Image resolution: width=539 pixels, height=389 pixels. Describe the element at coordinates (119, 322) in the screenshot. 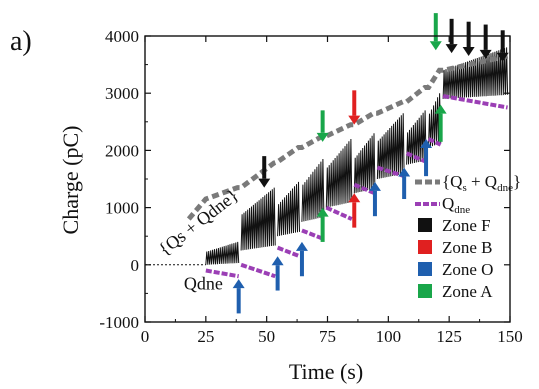

I see `y-tick-label: -1000` at that location.